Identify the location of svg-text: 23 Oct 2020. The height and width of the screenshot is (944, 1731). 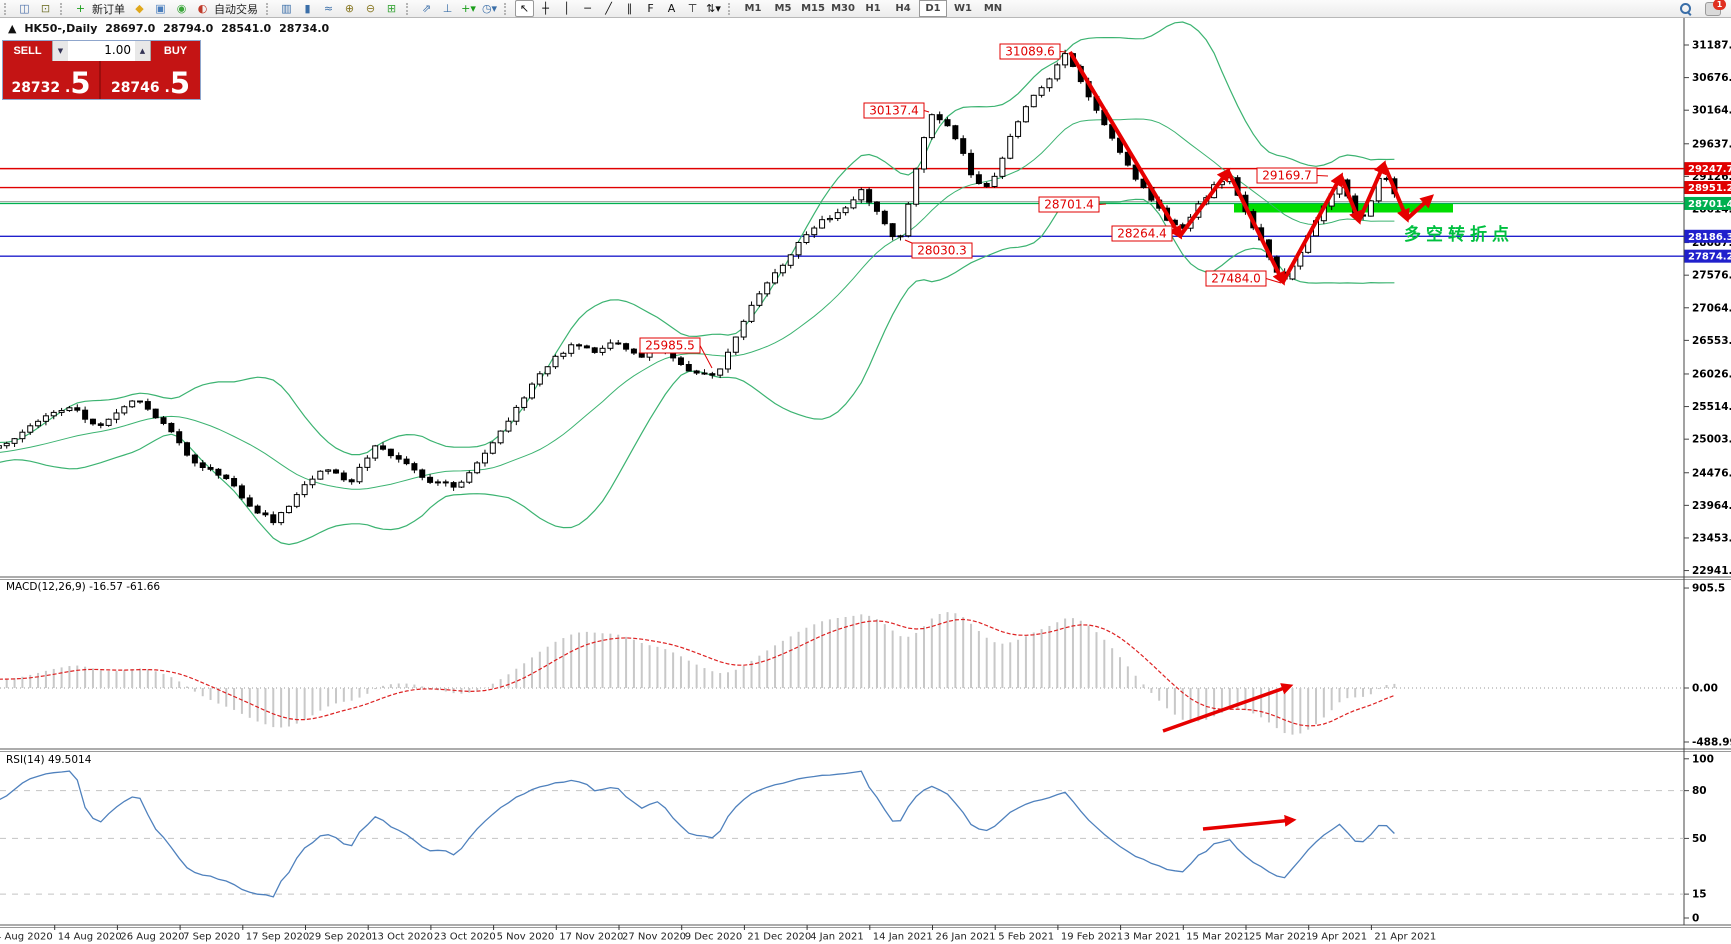
(465, 937).